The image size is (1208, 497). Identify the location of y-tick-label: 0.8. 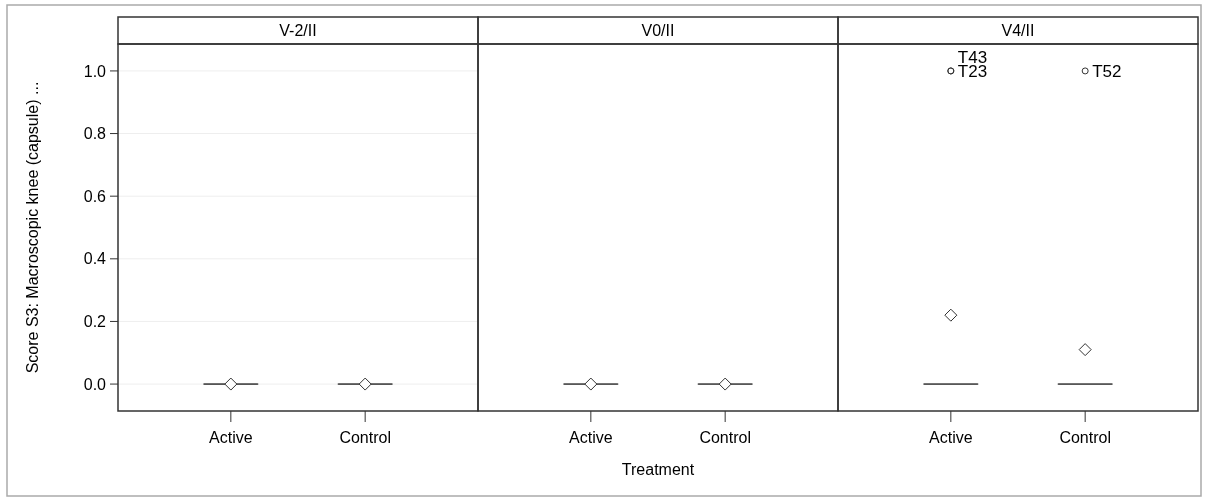
(95, 134).